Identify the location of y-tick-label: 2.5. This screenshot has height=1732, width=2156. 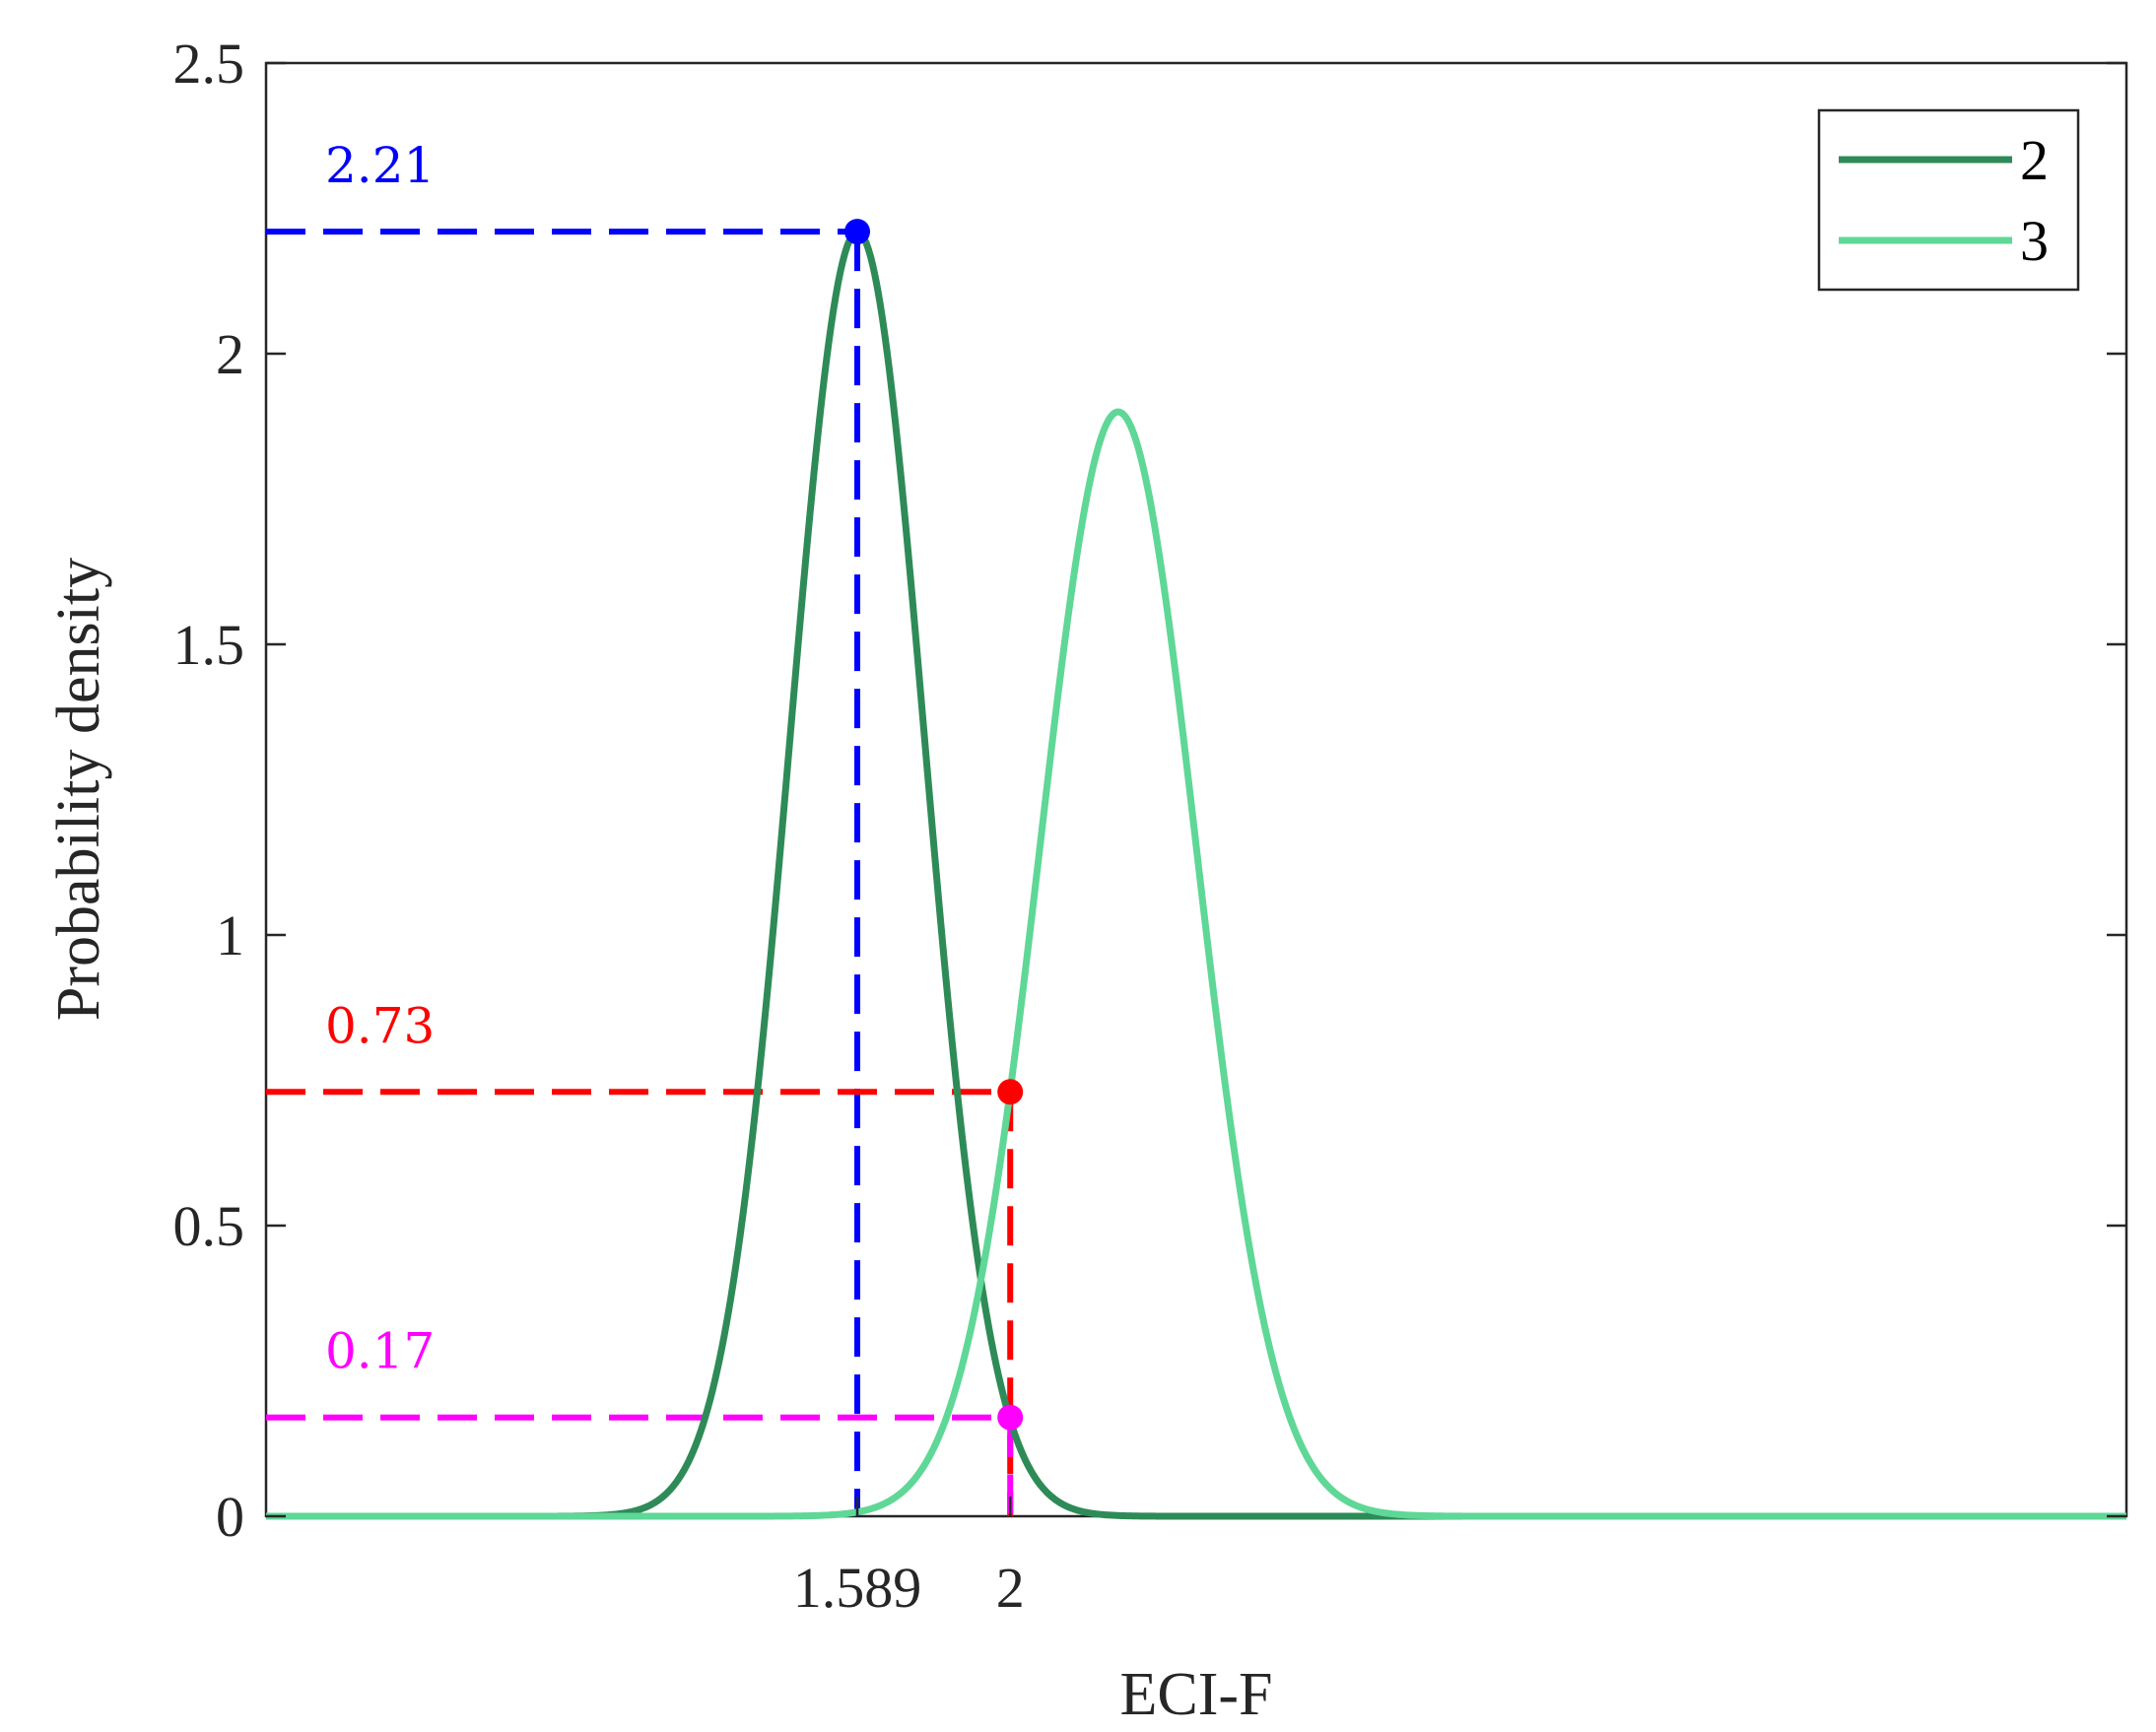
(209, 64).